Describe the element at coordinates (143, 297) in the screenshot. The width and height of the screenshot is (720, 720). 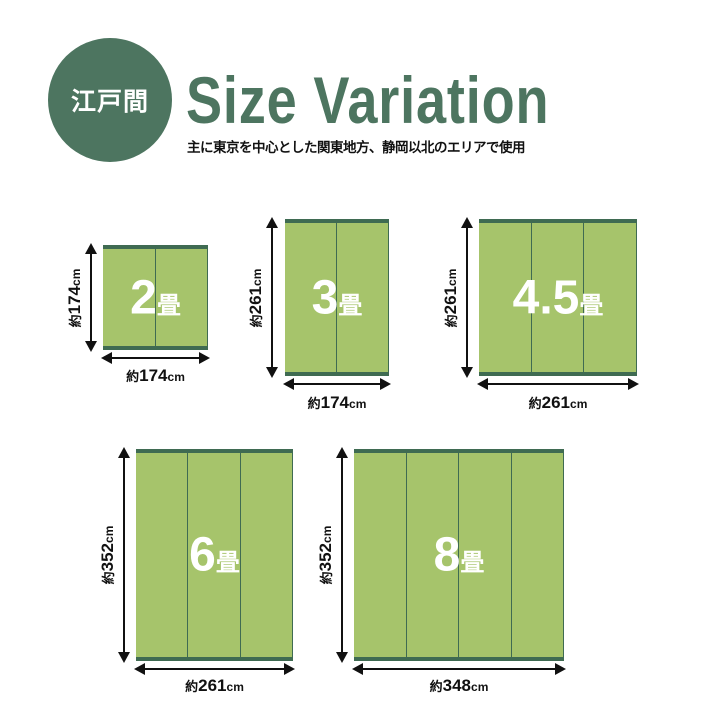
I see `jo-count: 2` at that location.